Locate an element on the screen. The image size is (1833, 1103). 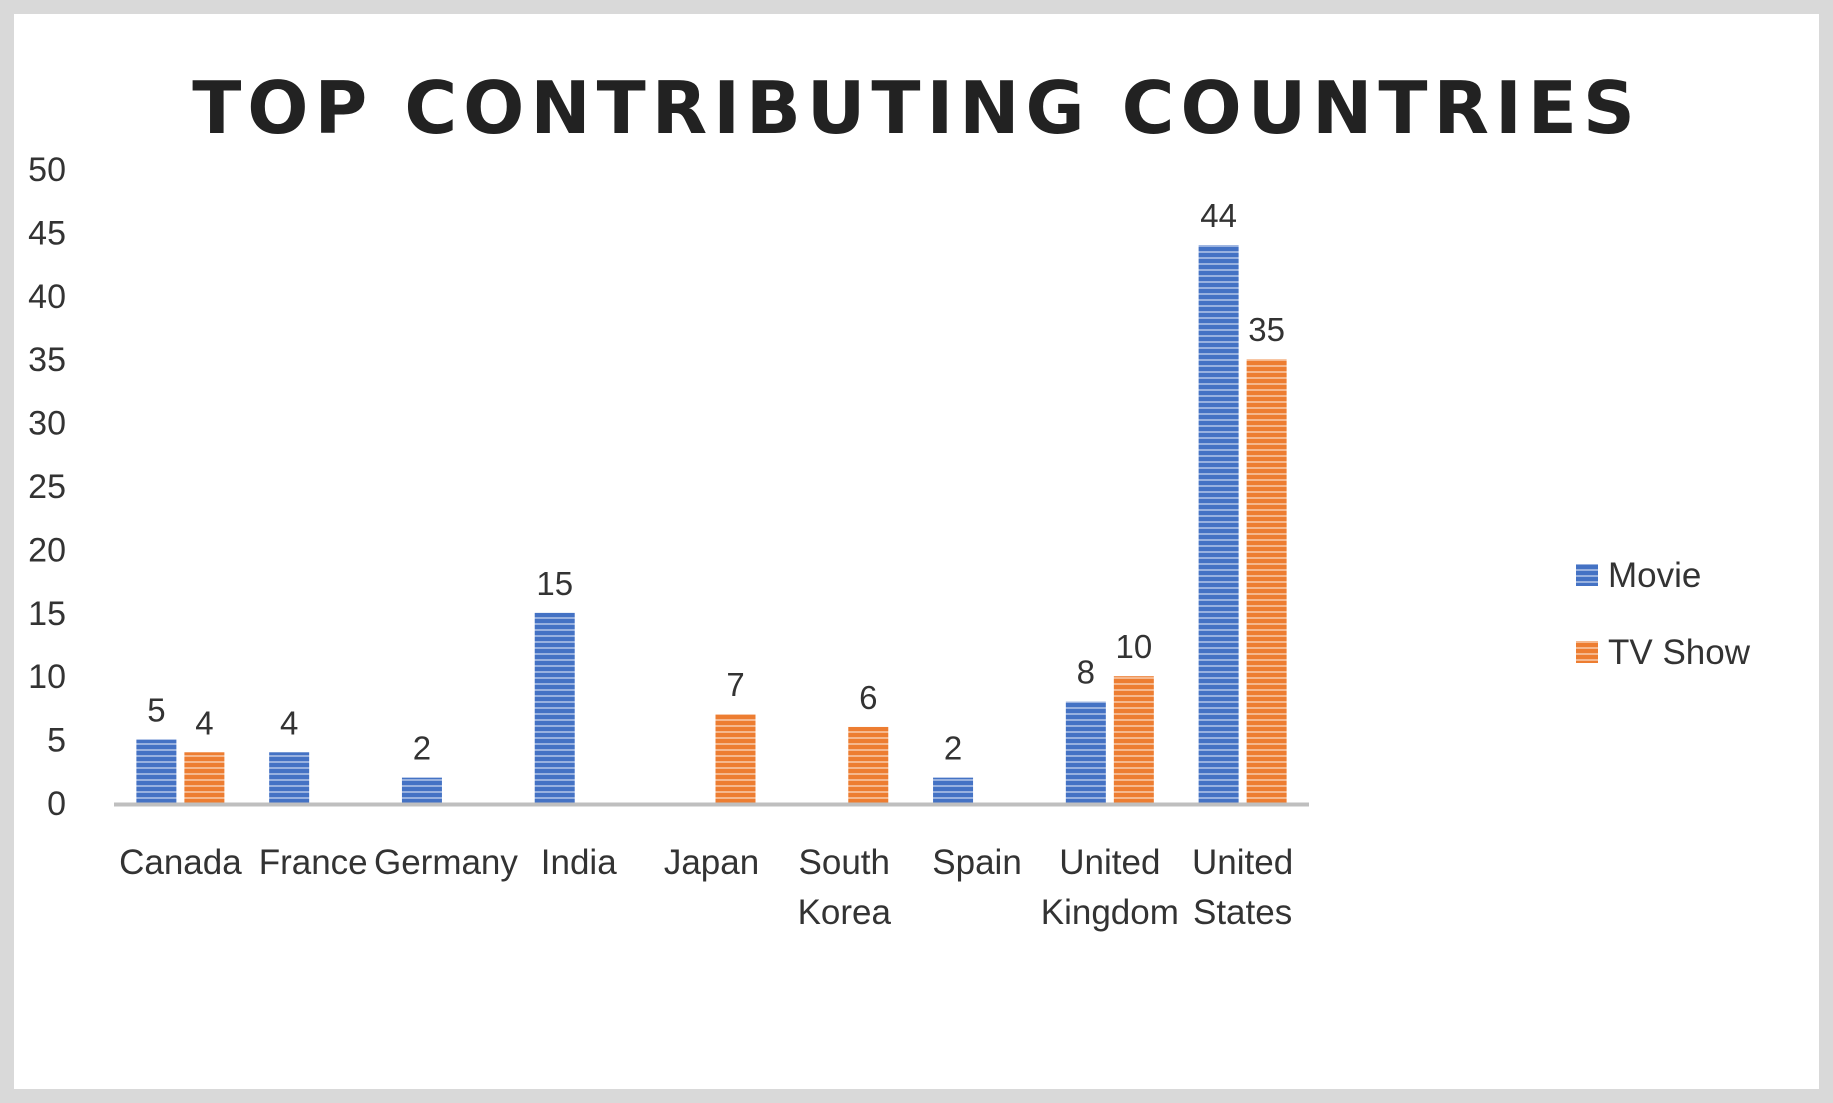
legend-label: TV Show is located at coordinates (1679, 652).